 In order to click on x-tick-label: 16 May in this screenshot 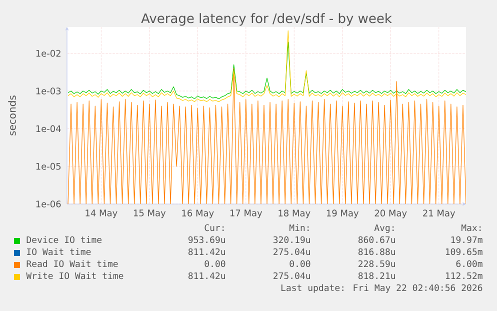, I will do `click(198, 214)`.